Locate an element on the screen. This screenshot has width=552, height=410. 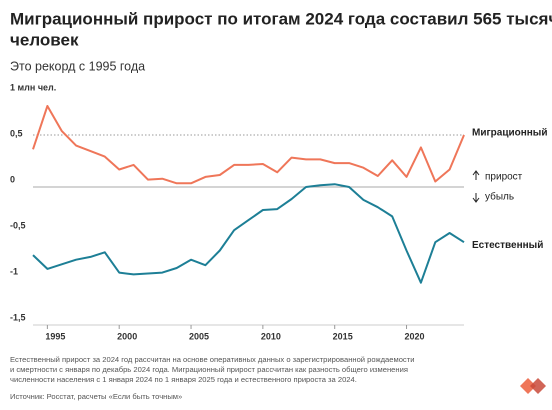
arrow-up is located at coordinates (476, 175).